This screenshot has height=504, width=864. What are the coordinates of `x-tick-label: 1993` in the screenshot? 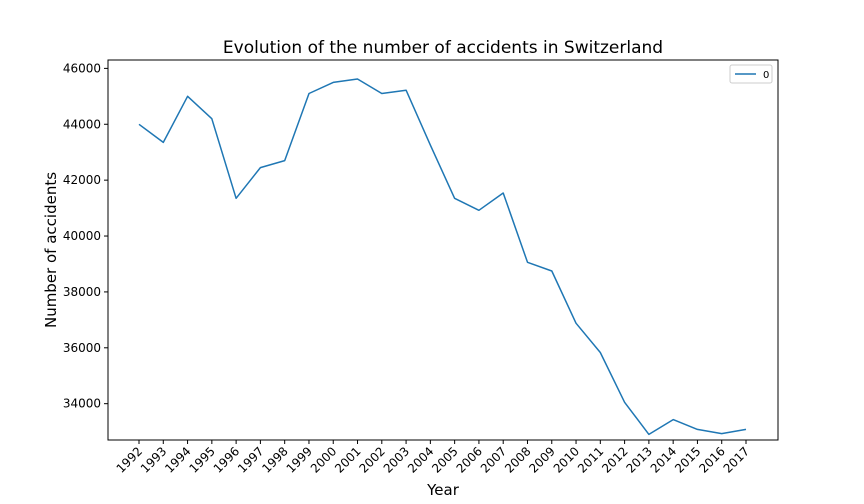 It's located at (153, 459).